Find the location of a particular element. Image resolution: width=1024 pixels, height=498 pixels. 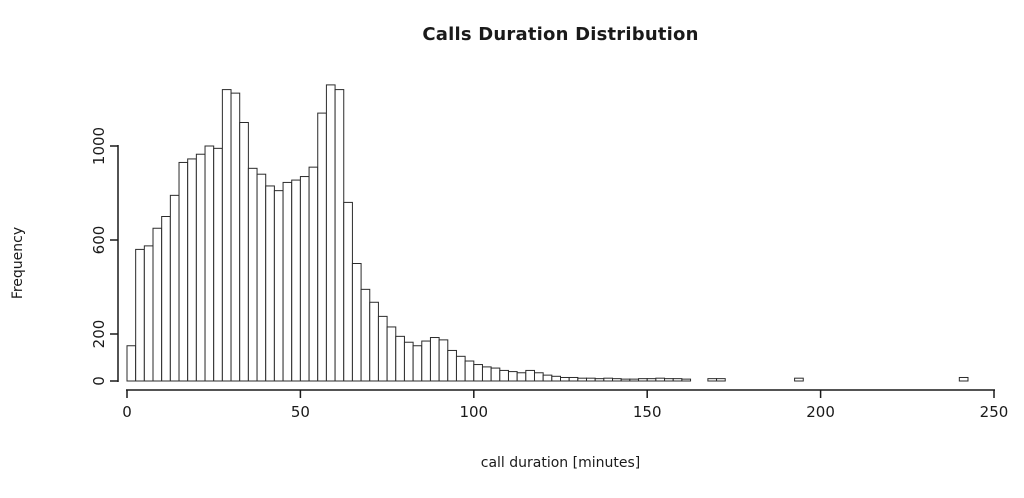

x-tick-label: 50 is located at coordinates (300, 412).